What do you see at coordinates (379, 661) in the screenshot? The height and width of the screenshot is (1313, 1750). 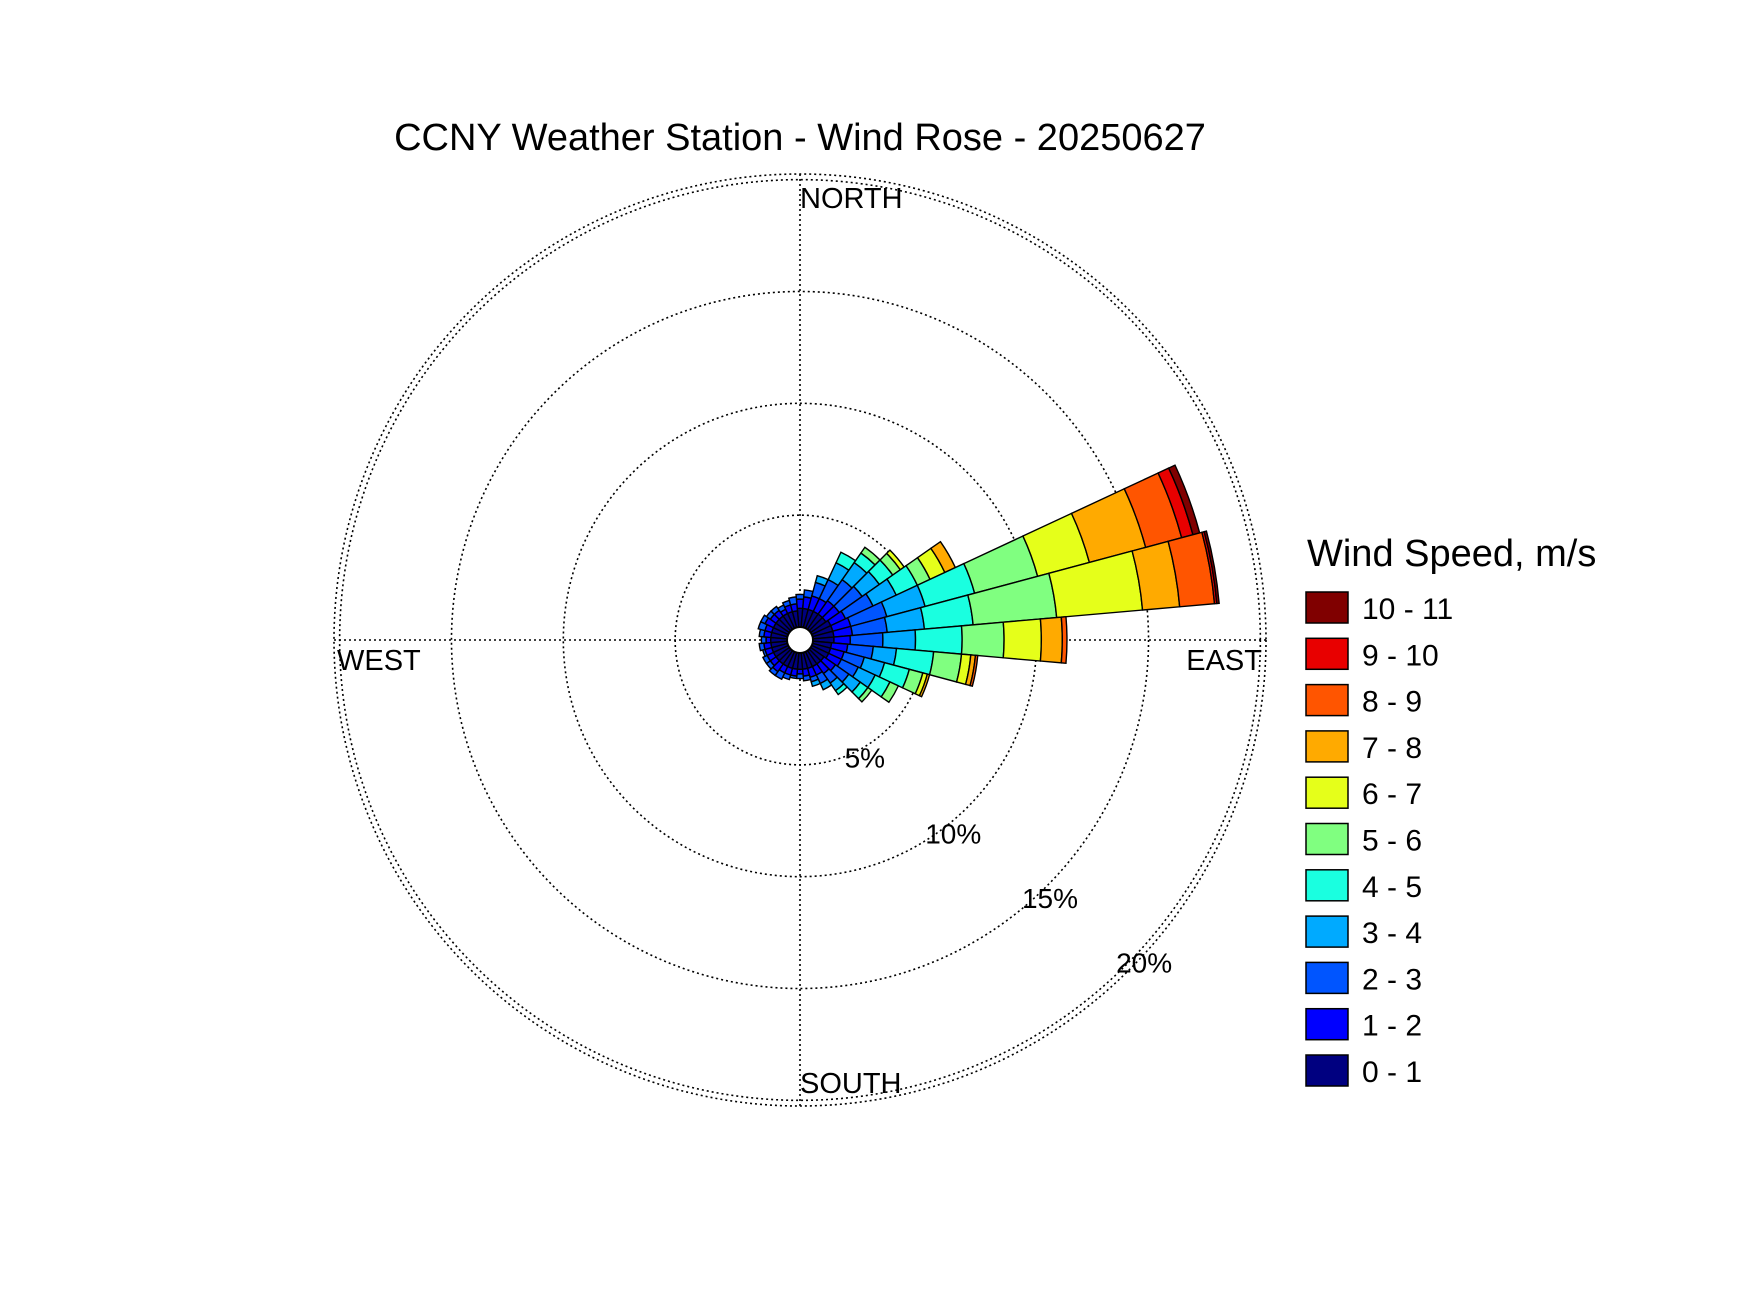 I see `west-label: WEST` at bounding box center [379, 661].